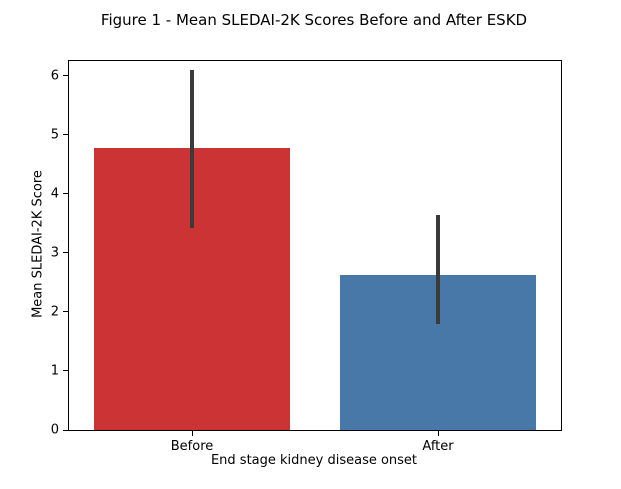 The image size is (621, 489). What do you see at coordinates (438, 269) in the screenshot?
I see `error-bar-after` at bounding box center [438, 269].